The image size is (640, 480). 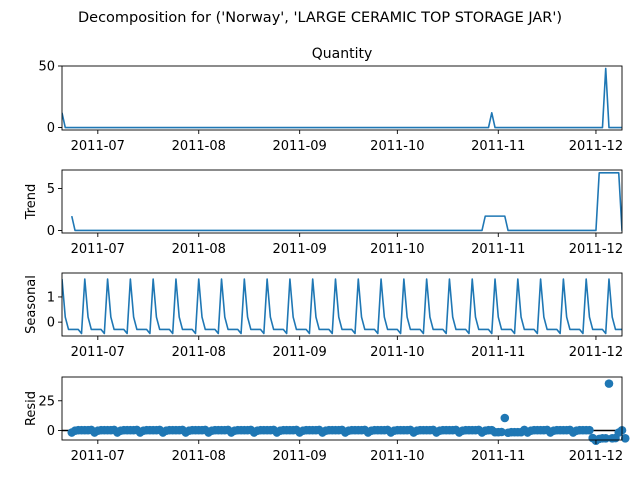 I want to click on y-axis-label: Trend, so click(x=31, y=202).